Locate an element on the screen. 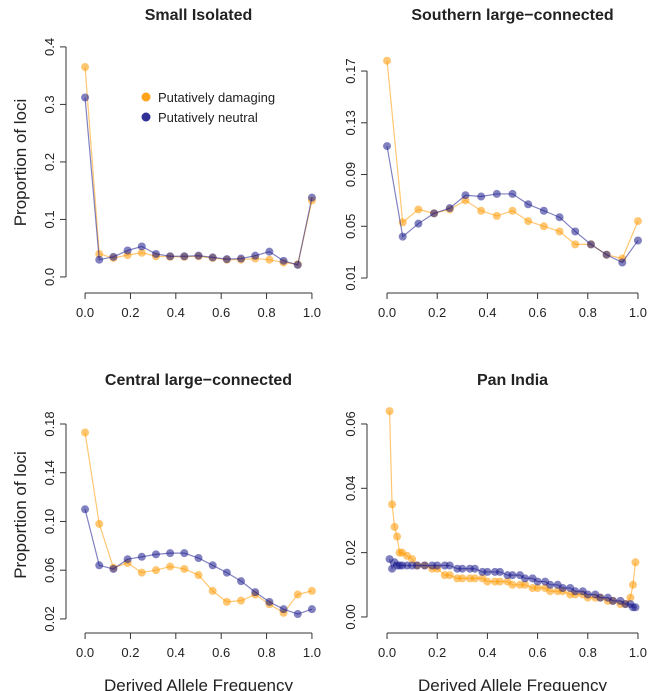  y-tick-label: 0.4 is located at coordinates (49, 47).